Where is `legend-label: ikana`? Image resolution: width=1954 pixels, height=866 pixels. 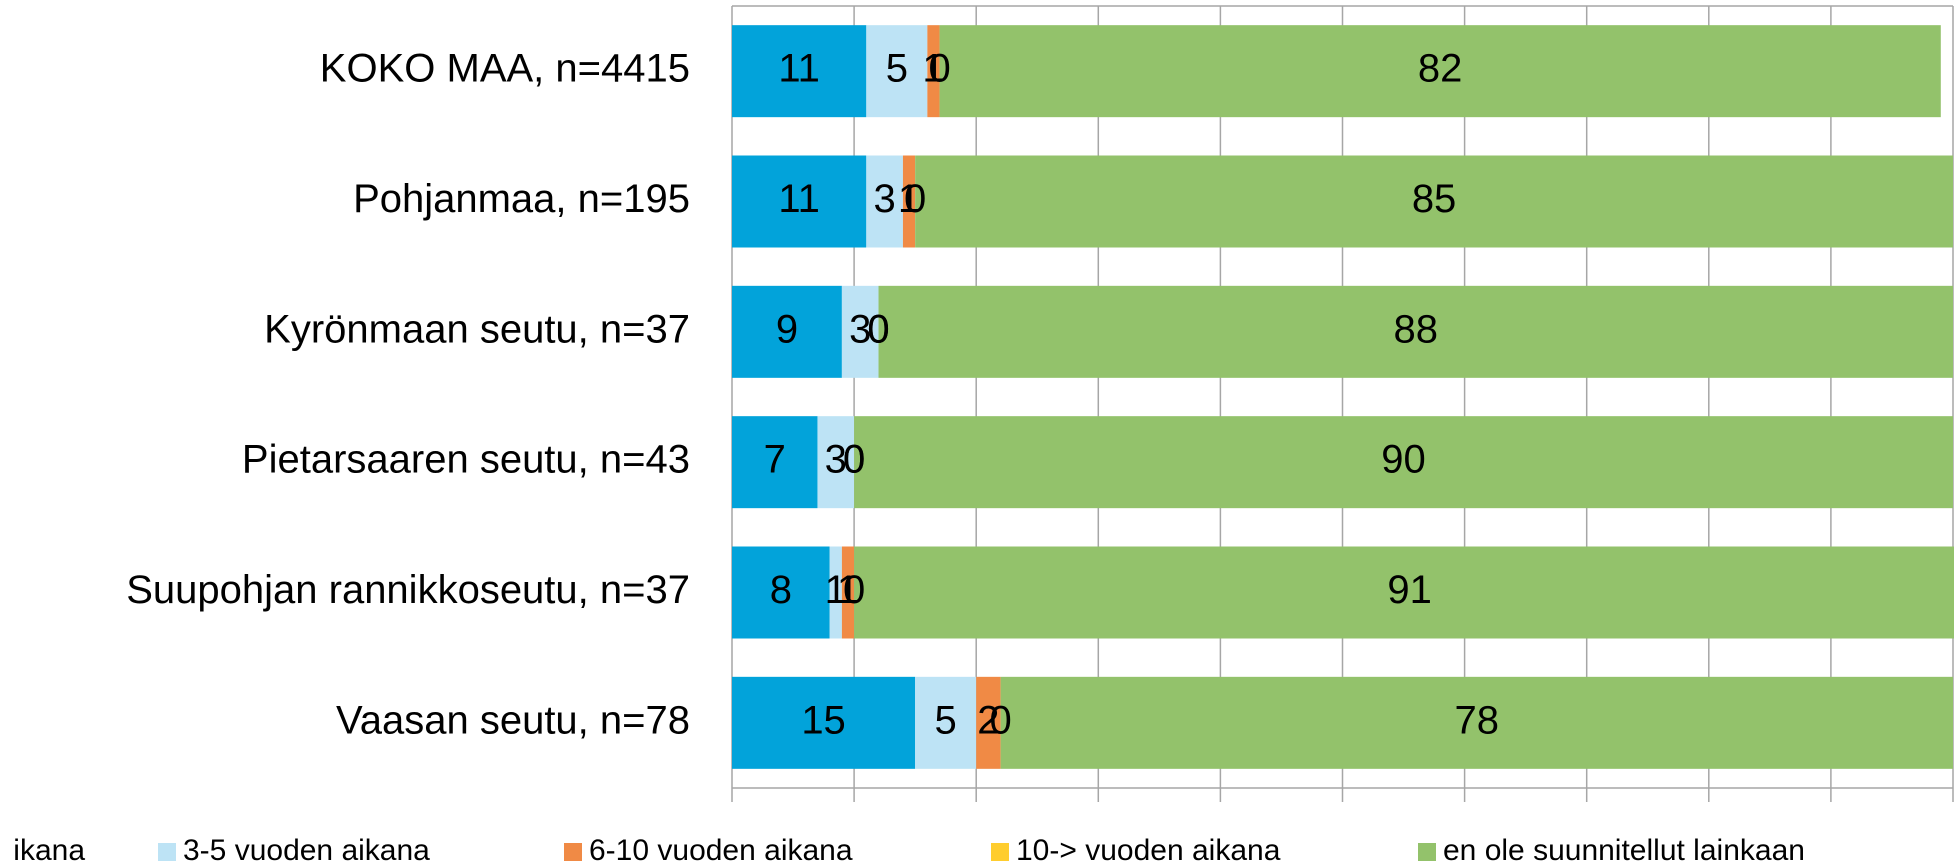
legend-label: ikana is located at coordinates (49, 850).